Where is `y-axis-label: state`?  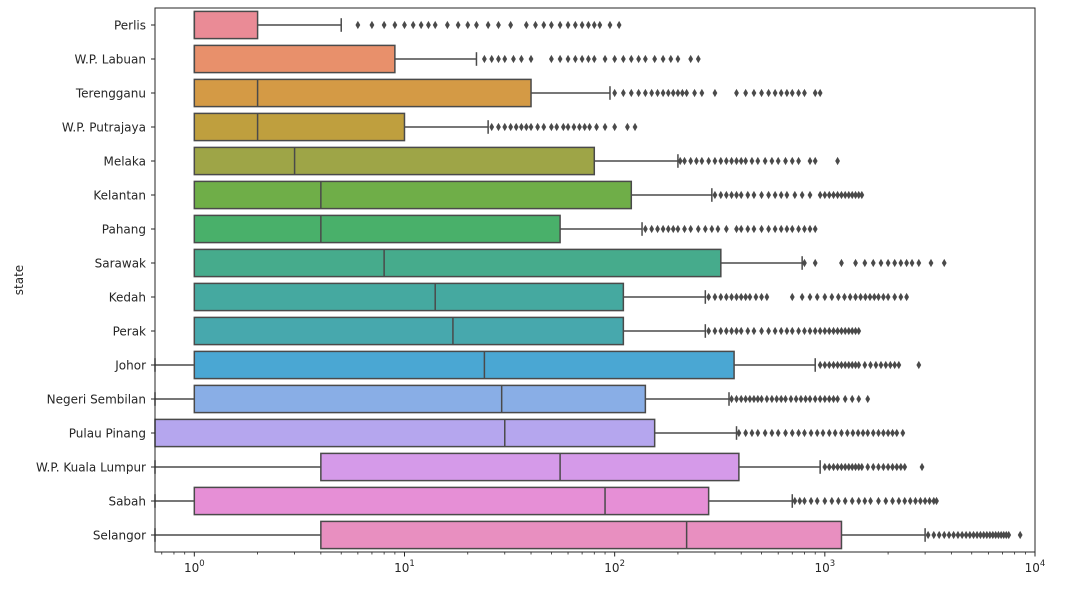 y-axis-label: state is located at coordinates (19, 280).